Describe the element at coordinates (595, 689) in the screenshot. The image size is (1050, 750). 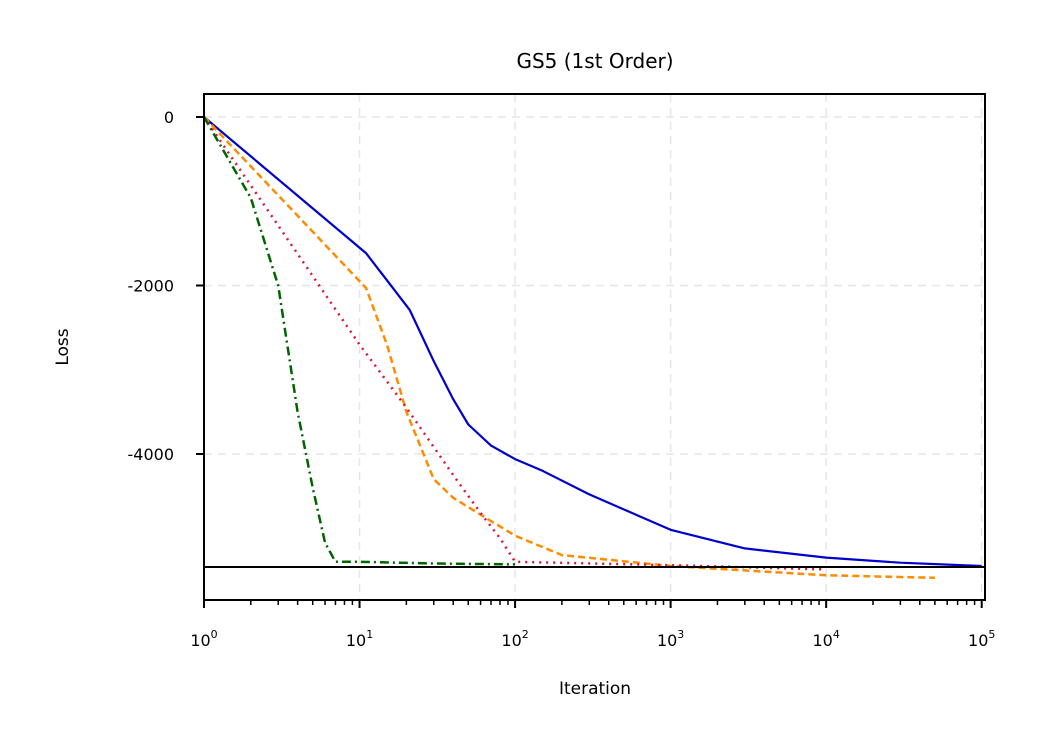
I see `x-axis-label: Iteration` at that location.